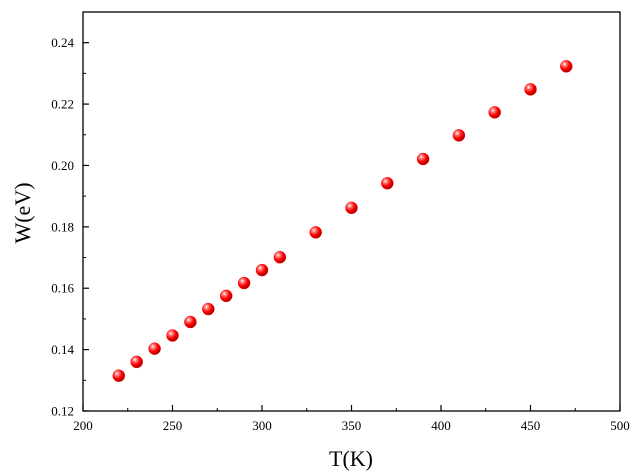 The width and height of the screenshot is (631, 473). Describe the element at coordinates (531, 425) in the screenshot. I see `x-tick-label: 450` at that location.